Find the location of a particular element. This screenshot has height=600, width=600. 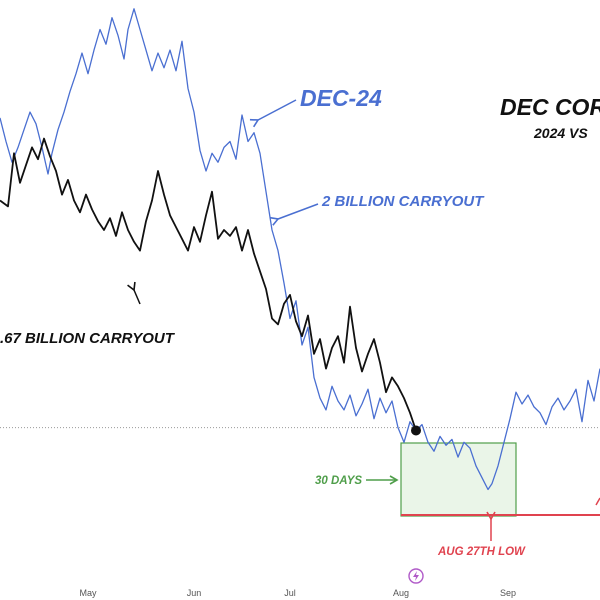

lightning-bolt-icon is located at coordinates (416, 576).